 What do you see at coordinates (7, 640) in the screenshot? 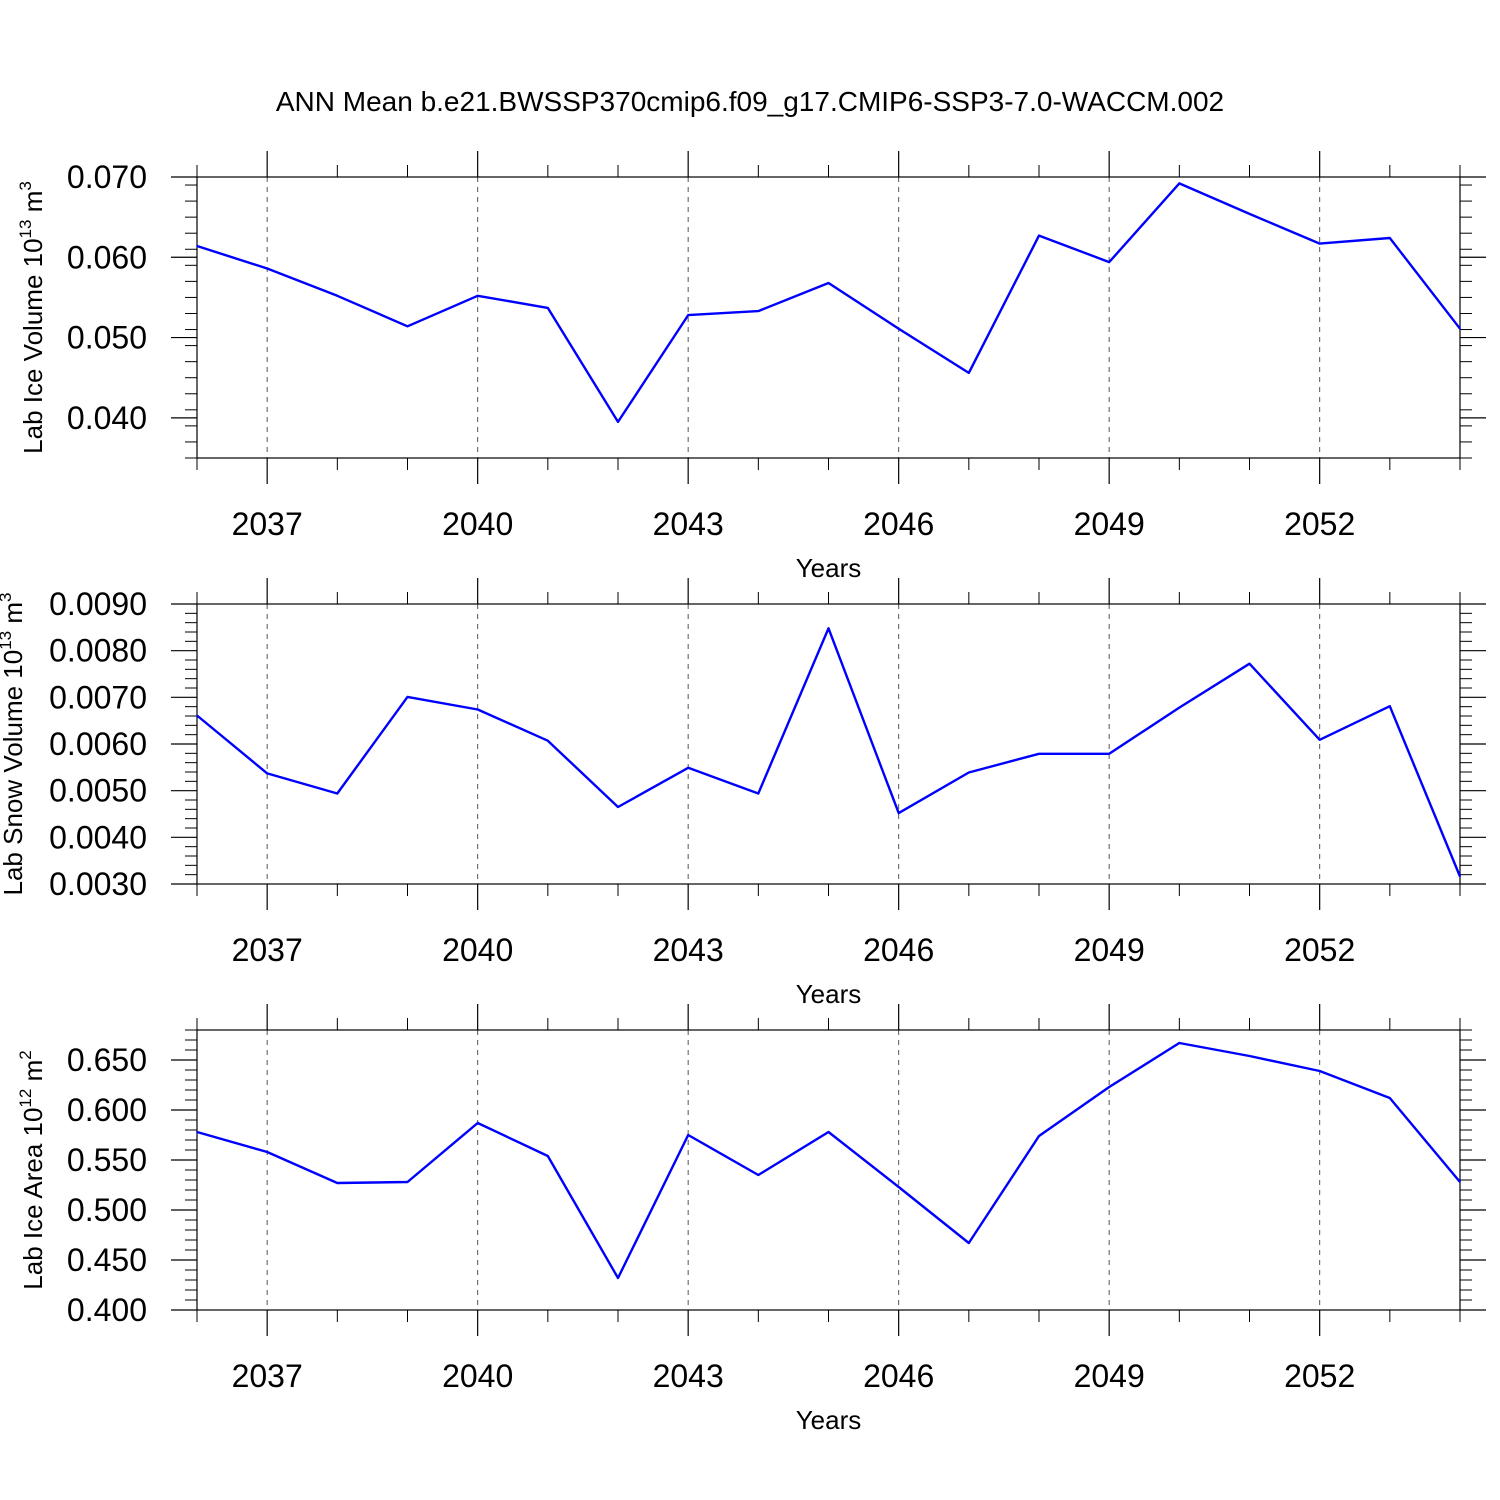
I see `y-axis-title-exponent: 13` at bounding box center [7, 640].